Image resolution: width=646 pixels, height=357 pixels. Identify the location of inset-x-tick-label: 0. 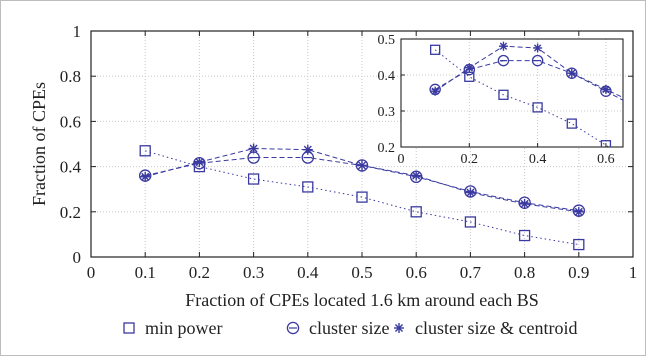
(401, 159).